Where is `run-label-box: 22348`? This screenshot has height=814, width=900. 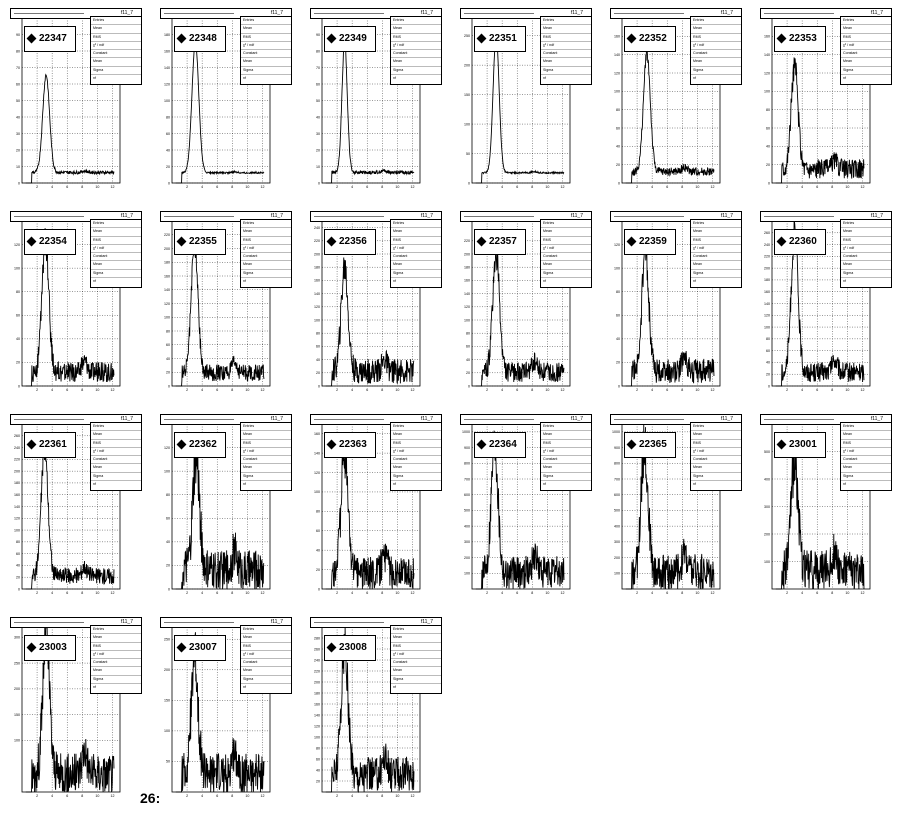
run-label-box: 22348 is located at coordinates (200, 39).